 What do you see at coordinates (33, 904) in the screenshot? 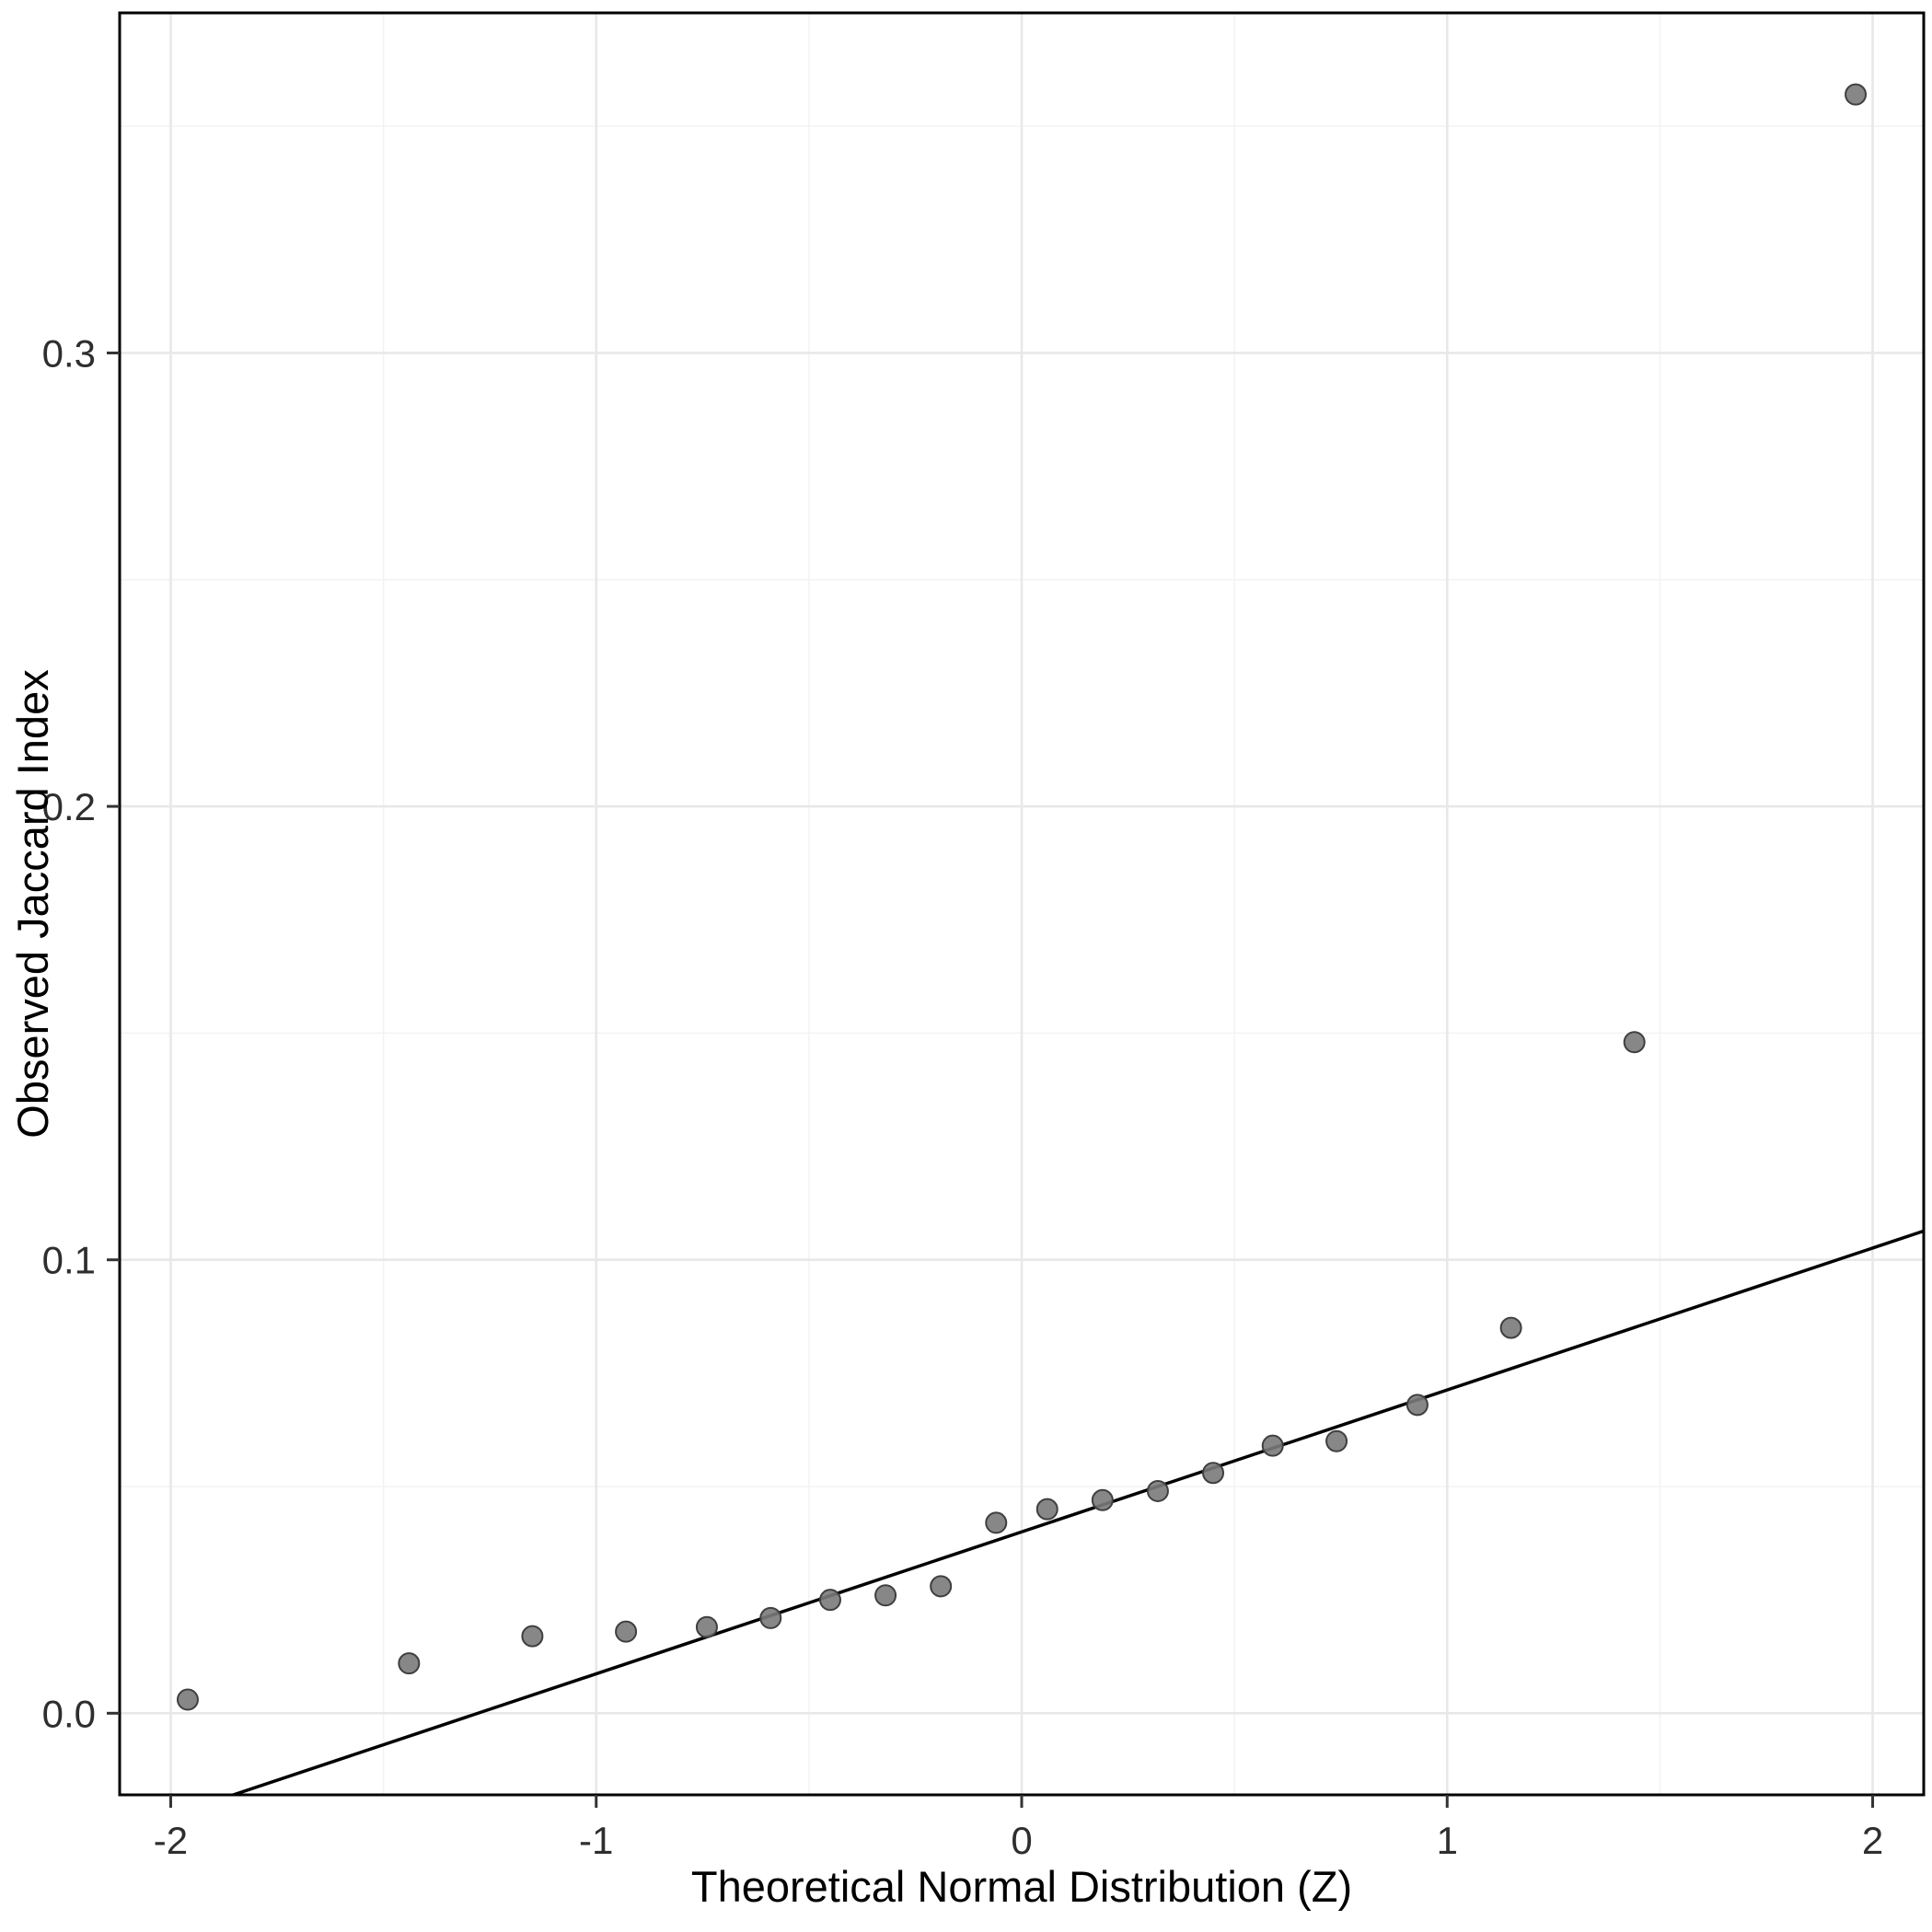
I see `y-axis-title: Observed Jaccard Index` at bounding box center [33, 904].